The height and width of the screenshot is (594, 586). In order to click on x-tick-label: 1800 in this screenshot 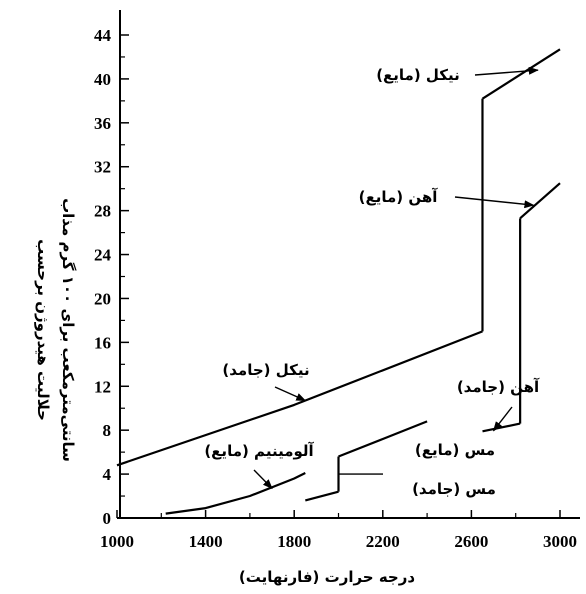, I will do `click(294, 541)`.